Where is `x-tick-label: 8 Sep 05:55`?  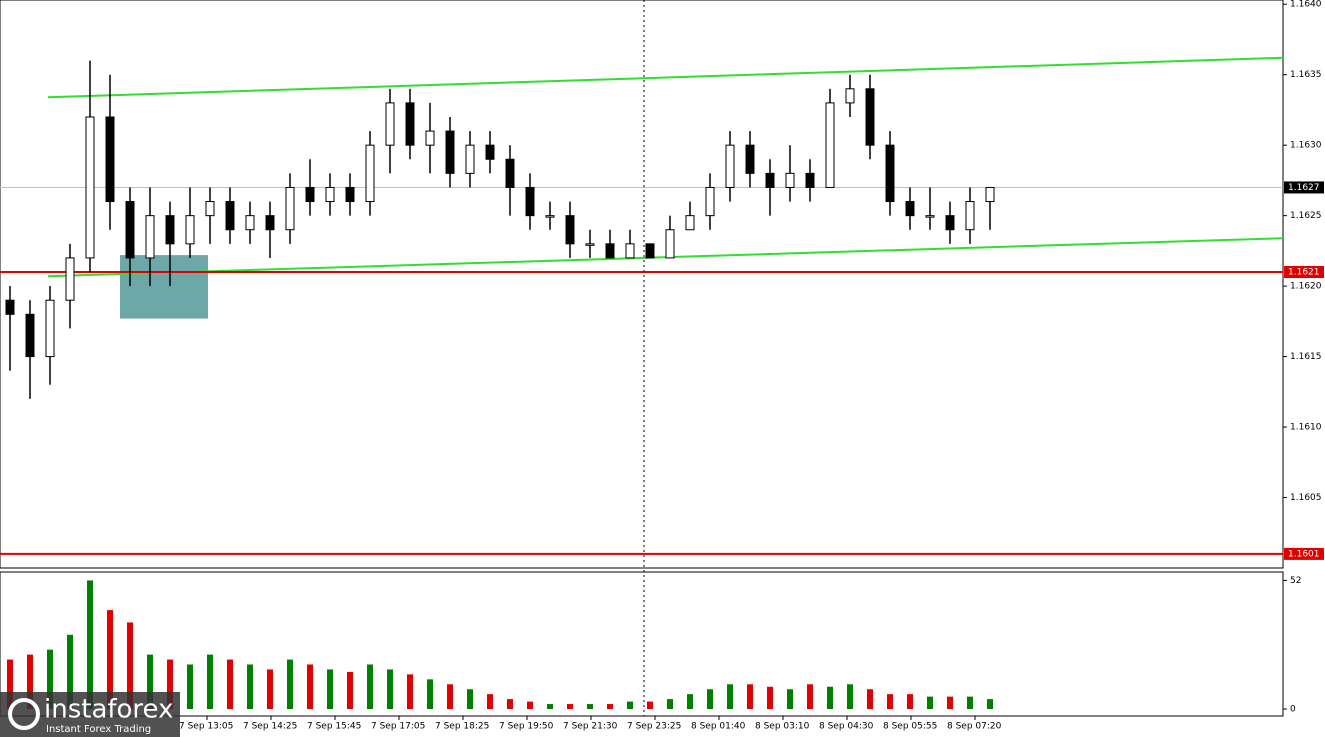
x-tick-label: 8 Sep 05:55 is located at coordinates (910, 727).